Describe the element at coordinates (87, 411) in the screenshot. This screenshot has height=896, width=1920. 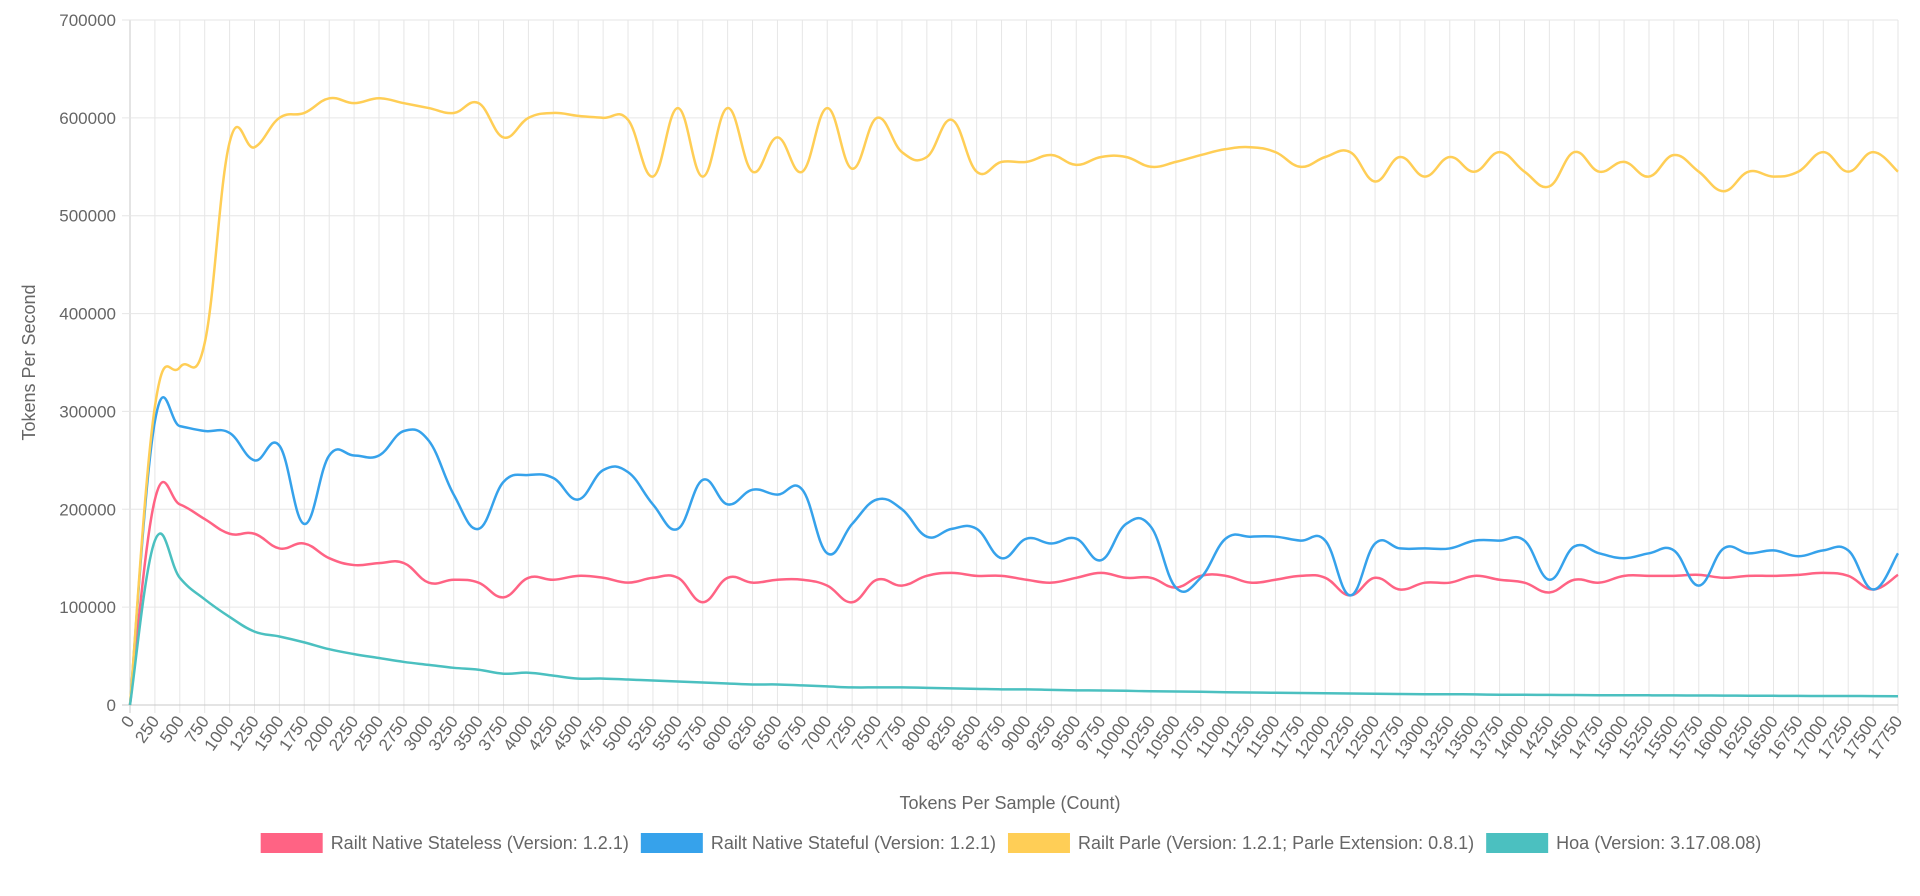
I see `y-tick-label: 300000` at that location.